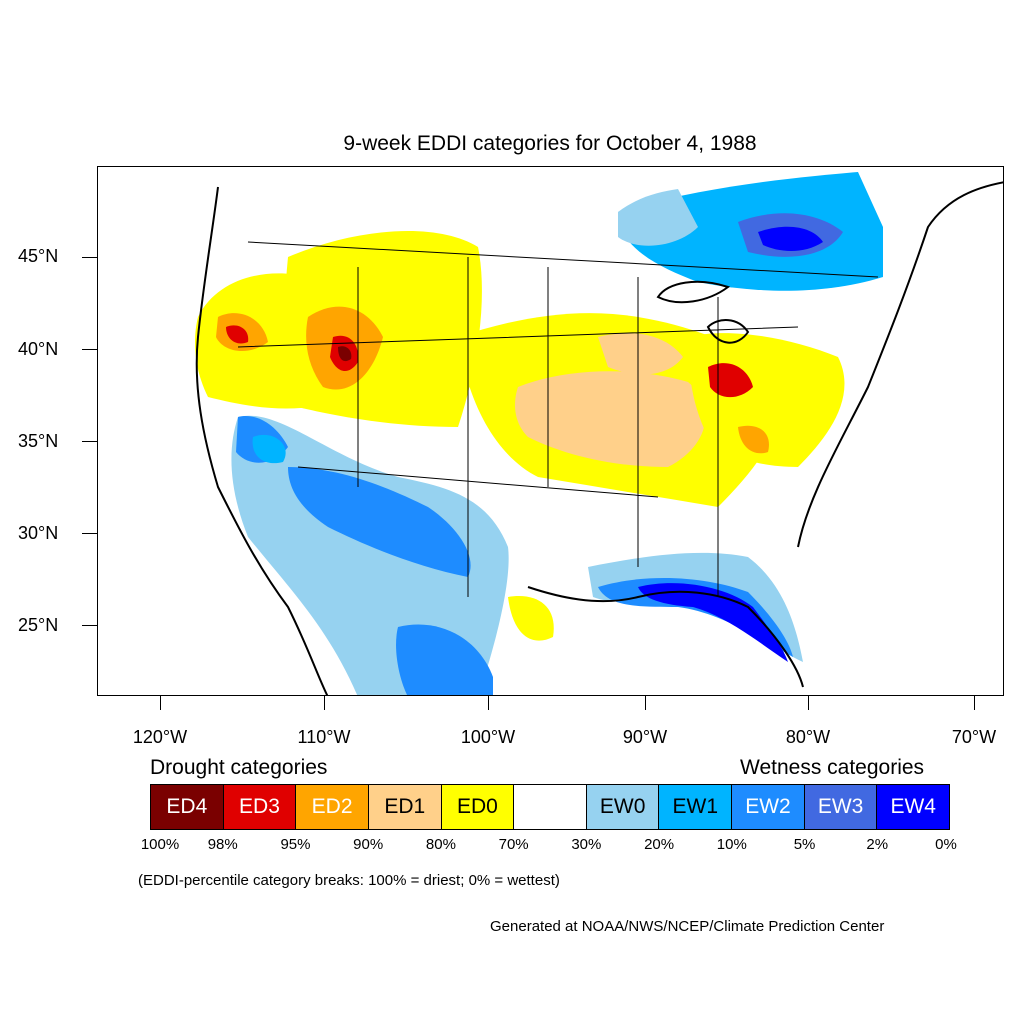 The height and width of the screenshot is (1024, 1024). I want to click on legend-break-label: 70%, so click(513, 844).